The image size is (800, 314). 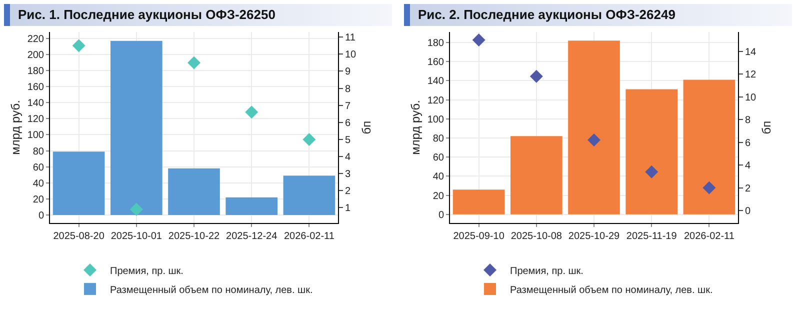 What do you see at coordinates (598, 15) in the screenshot?
I see `chart-title: Рис. 2. Последние аукционы ОФЗ-26249` at bounding box center [598, 15].